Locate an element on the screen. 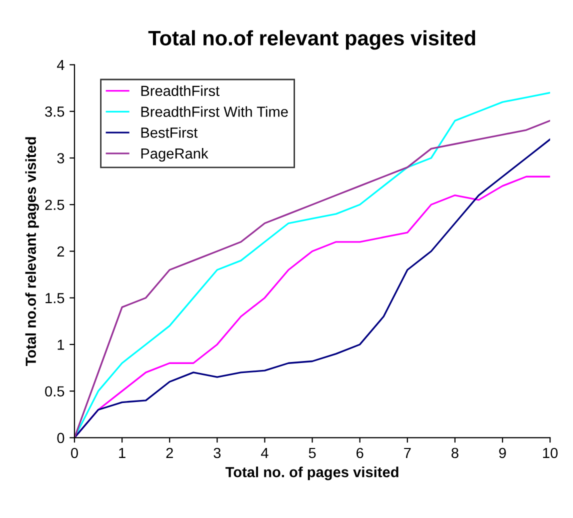 Image resolution: width=573 pixels, height=518 pixels. x-tick-label: 6 is located at coordinates (360, 453).